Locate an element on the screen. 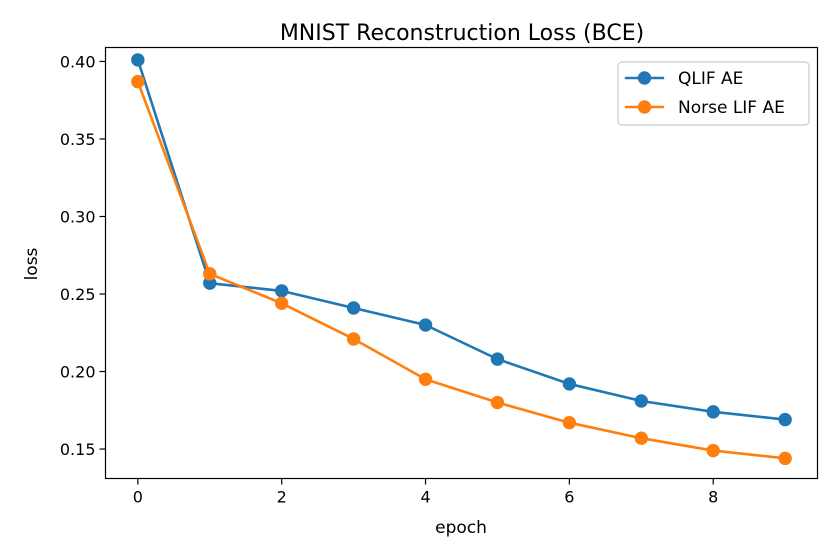  x-axis: 0 2 4 6 8 is located at coordinates (425, 492).